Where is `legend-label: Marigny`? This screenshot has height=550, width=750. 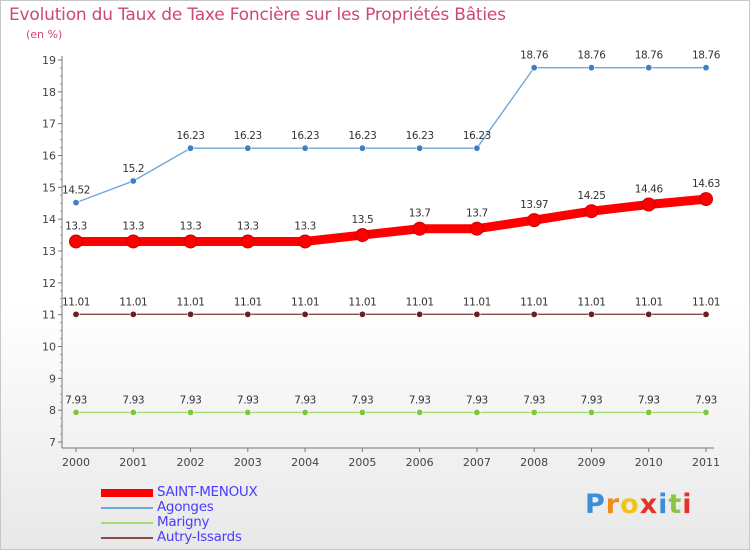 legend-label: Marigny is located at coordinates (183, 522).